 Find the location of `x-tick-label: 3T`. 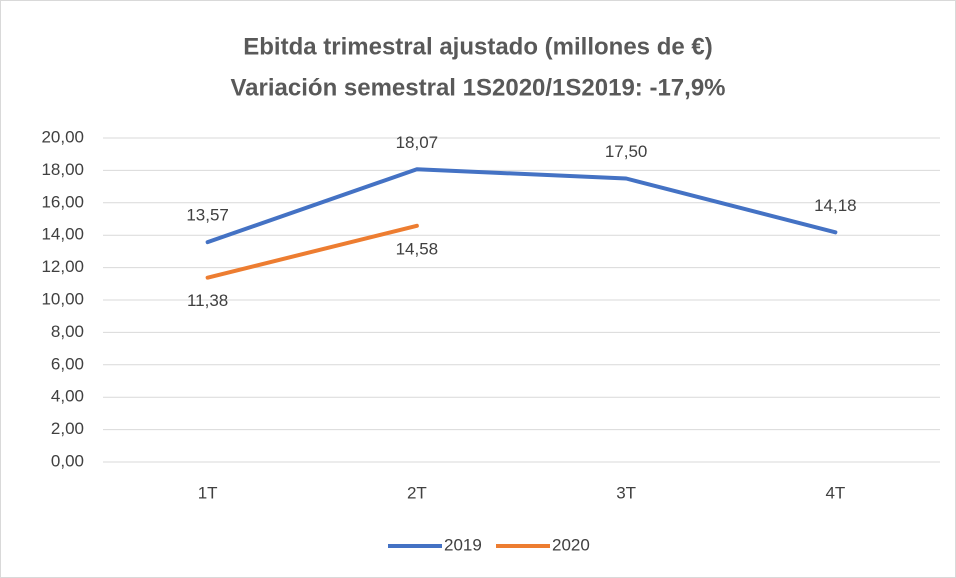

x-tick-label: 3T is located at coordinates (626, 492).